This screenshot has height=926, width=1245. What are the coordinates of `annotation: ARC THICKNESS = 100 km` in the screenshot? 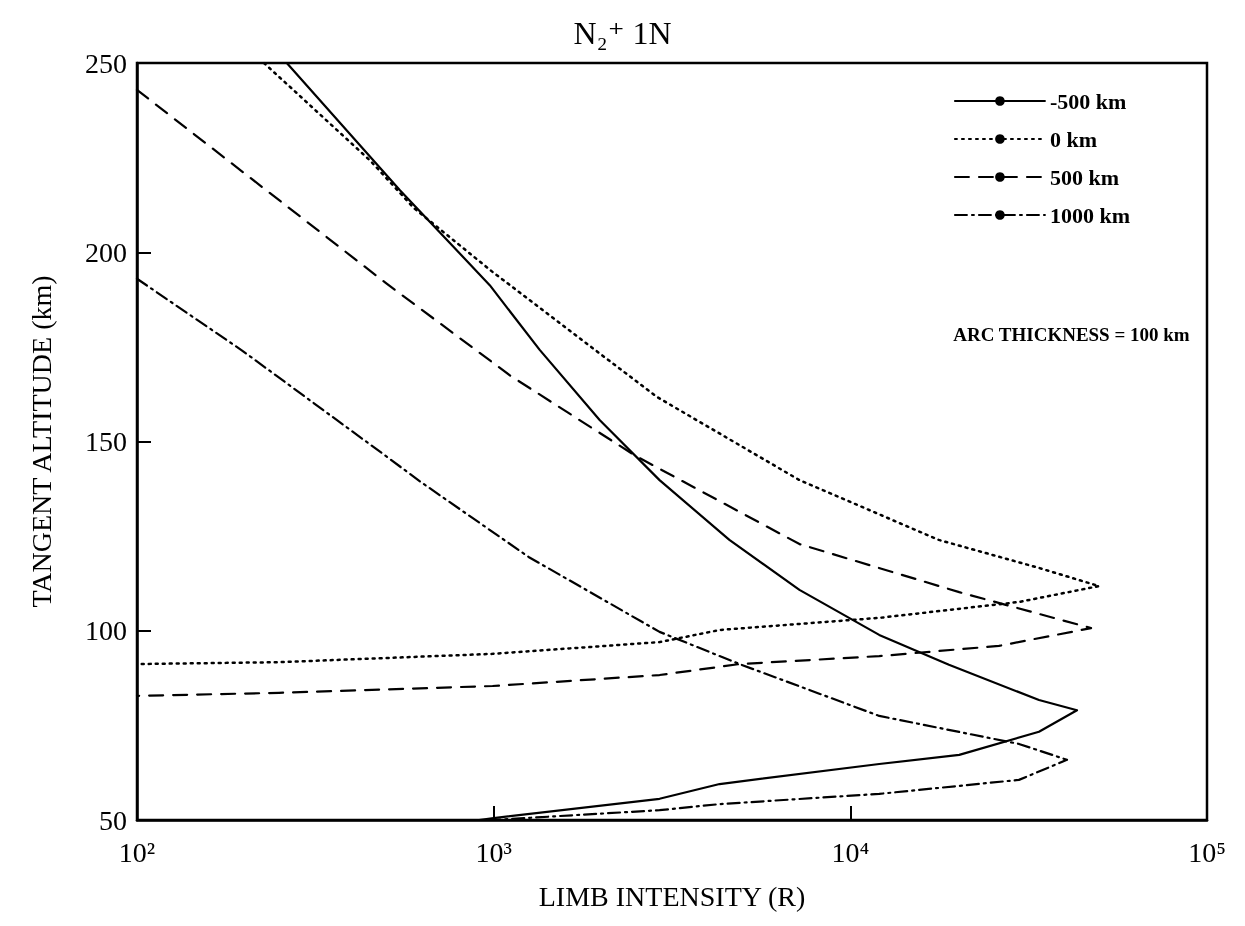 It's located at (1071, 334).